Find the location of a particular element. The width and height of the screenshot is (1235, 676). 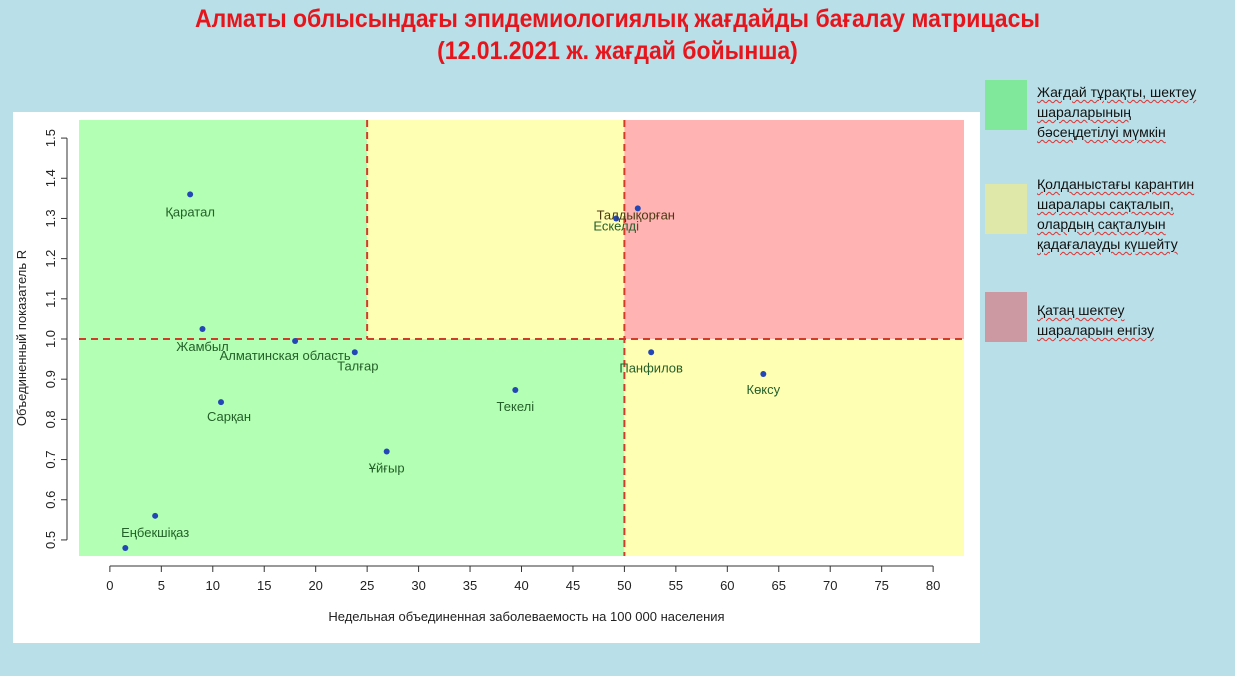

legend-strict-line-2: шараларын енгізу is located at coordinates (1096, 330).